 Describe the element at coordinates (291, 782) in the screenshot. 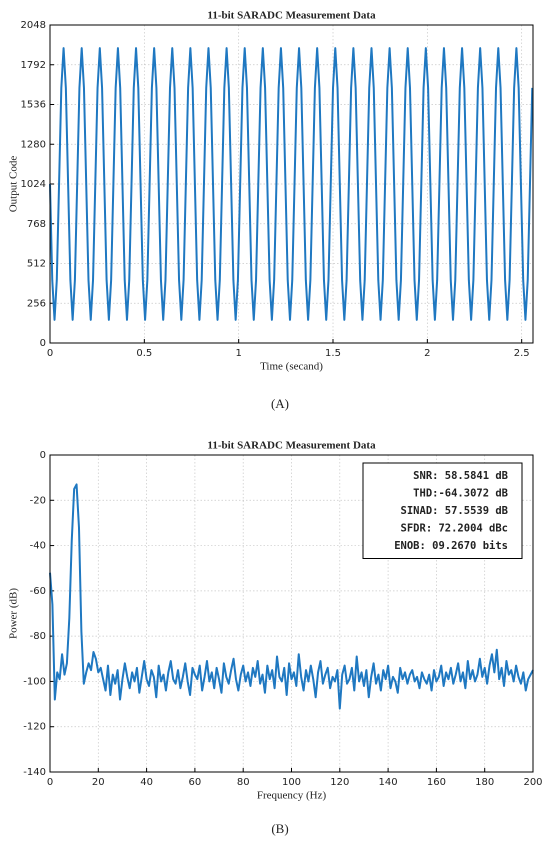

I see `x-tick-label: 100` at that location.